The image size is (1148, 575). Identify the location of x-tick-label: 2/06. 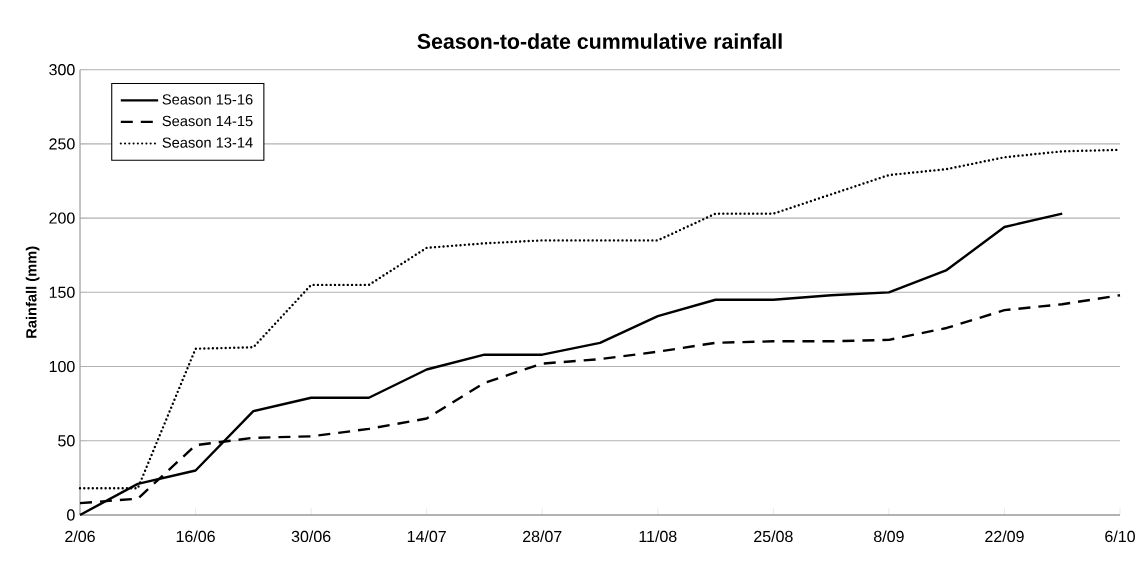
(80, 536).